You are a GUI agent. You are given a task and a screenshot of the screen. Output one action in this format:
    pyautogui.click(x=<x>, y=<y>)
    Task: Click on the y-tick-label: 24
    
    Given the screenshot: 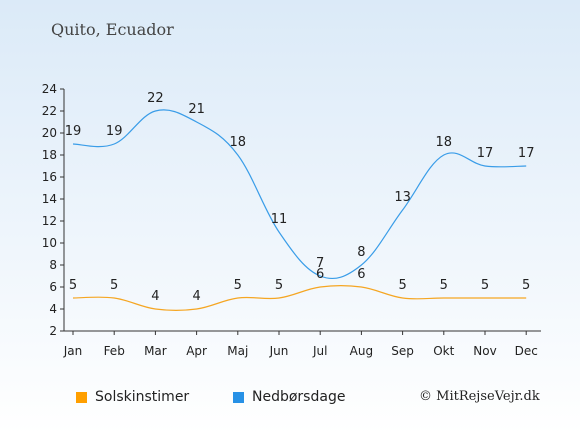 What is the action you would take?
    pyautogui.click(x=49, y=89)
    